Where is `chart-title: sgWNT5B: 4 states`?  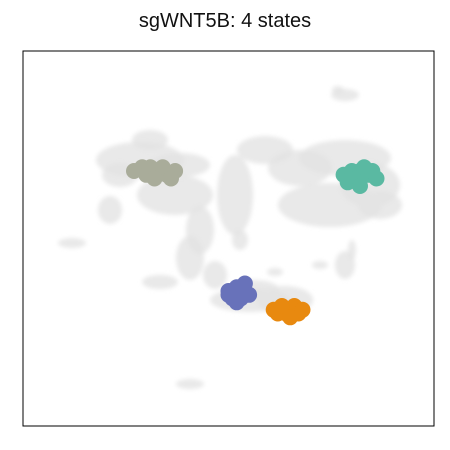 chart-title: sgWNT5B: 4 states is located at coordinates (225, 21).